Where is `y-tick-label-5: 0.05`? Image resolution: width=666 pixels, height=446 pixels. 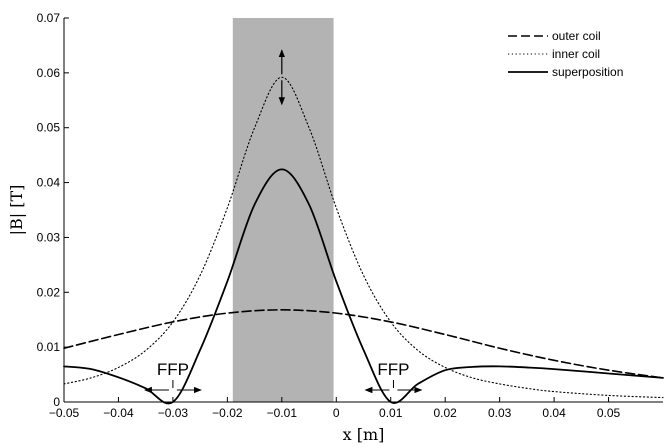 y-tick-label-5: 0.05 is located at coordinates (49, 128).